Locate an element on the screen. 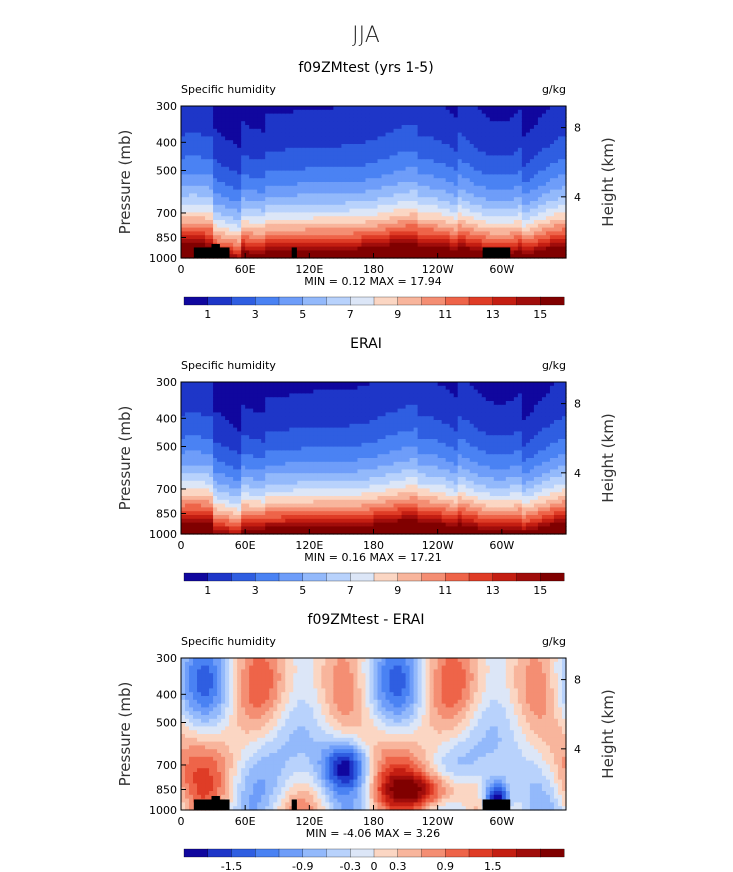  units-label: g/kg is located at coordinates (554, 365).